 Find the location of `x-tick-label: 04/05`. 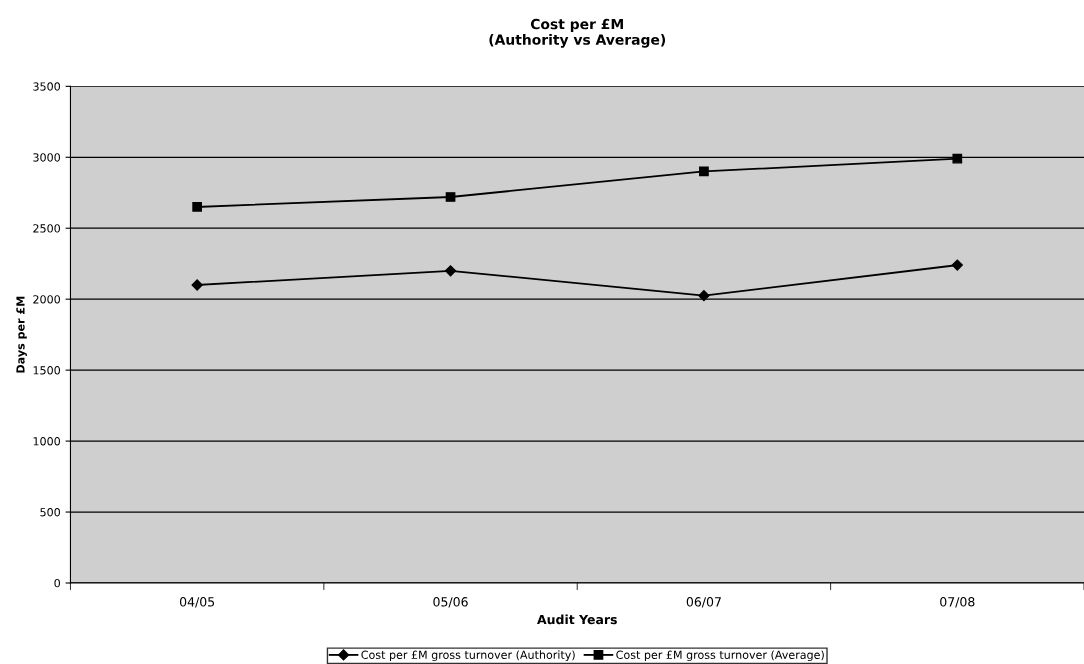

x-tick-label: 04/05 is located at coordinates (197, 602).